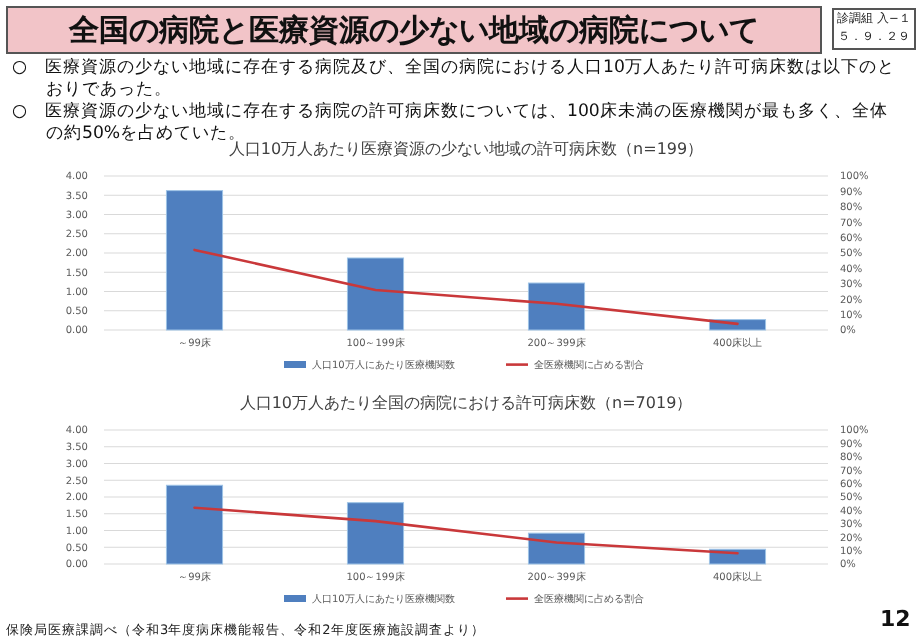  I want to click on chart-title: 人口10万人あたり医療資源の少ない地域の許可病床数（n=199）, so click(466, 149).